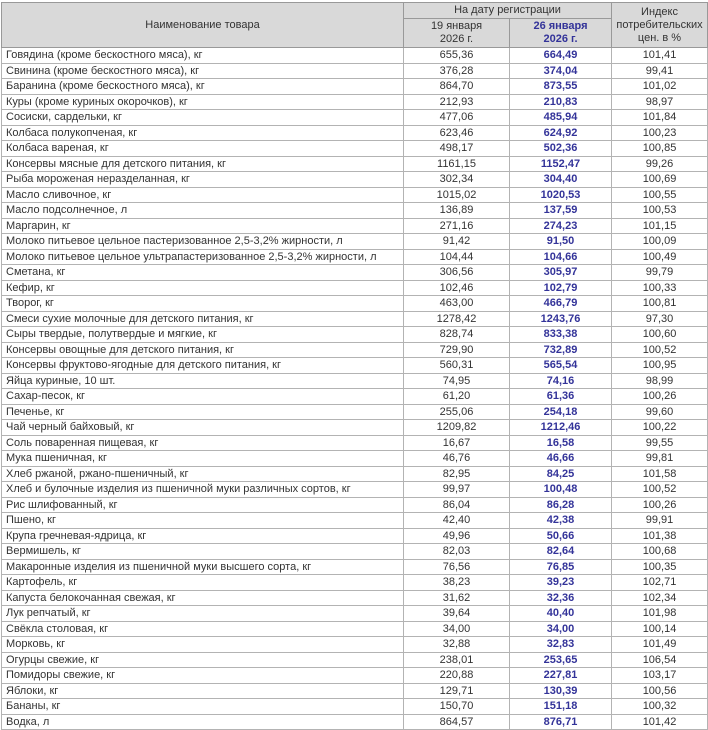 This screenshot has height=730, width=708. What do you see at coordinates (456, 210) in the screenshot?
I see `price-prev-cell: 136,89` at bounding box center [456, 210].